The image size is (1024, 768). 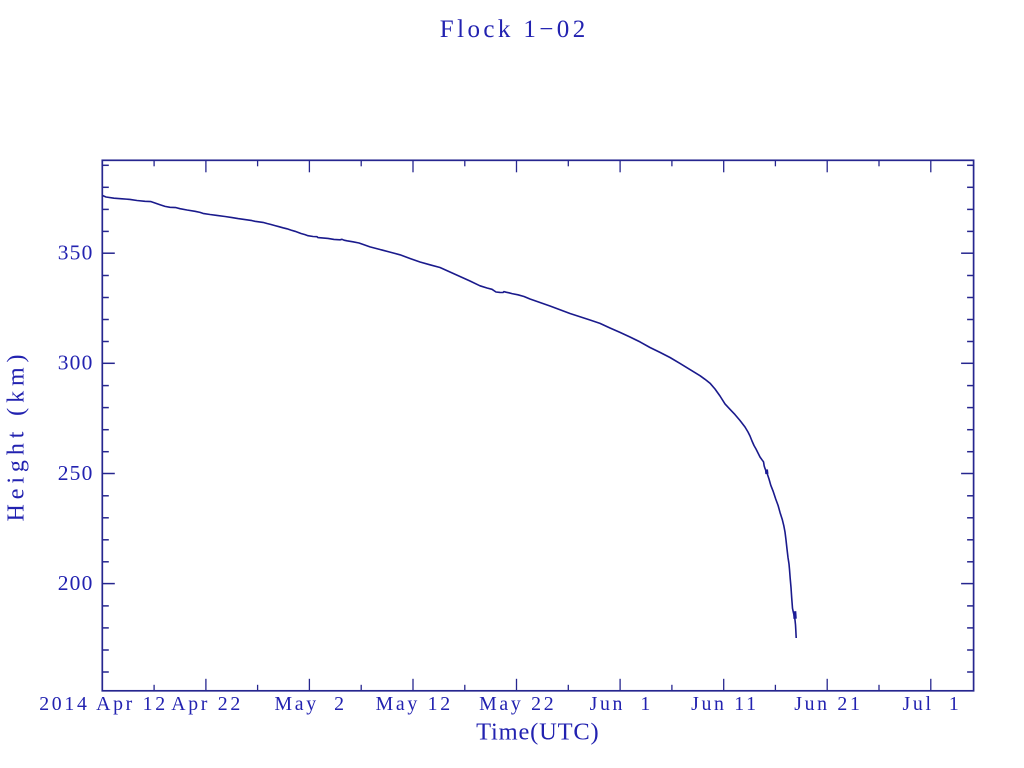 What do you see at coordinates (725, 704) in the screenshot?
I see `svg-text: Jun 11` at bounding box center [725, 704].